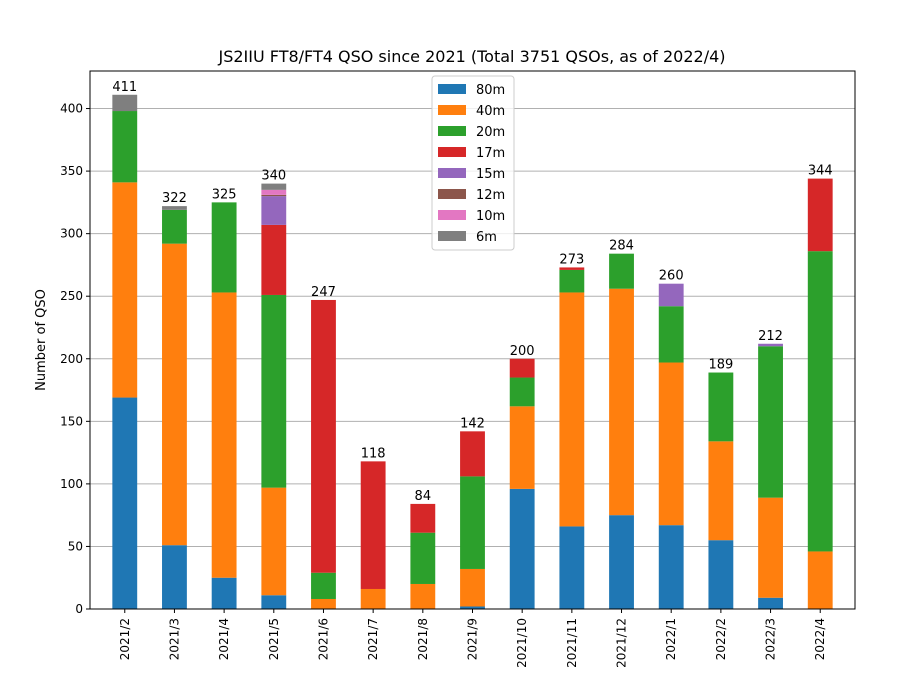 The image size is (900, 700). Describe the element at coordinates (452, 236) in the screenshot. I see `legend-swatch-6m` at that location.